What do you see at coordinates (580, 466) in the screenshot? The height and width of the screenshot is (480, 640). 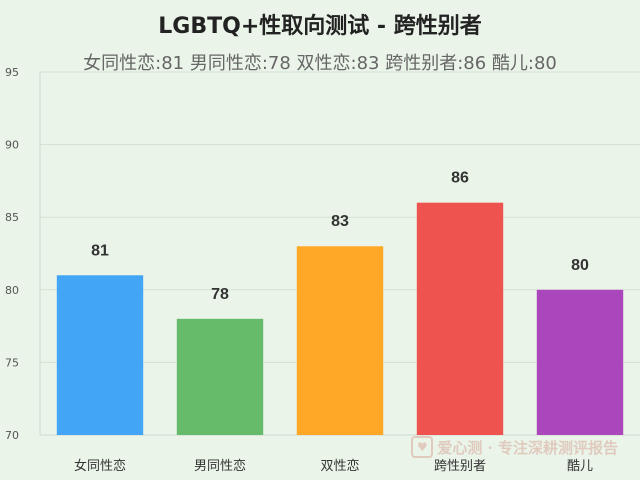 I see `x-tick-label: 酷儿` at bounding box center [580, 466].